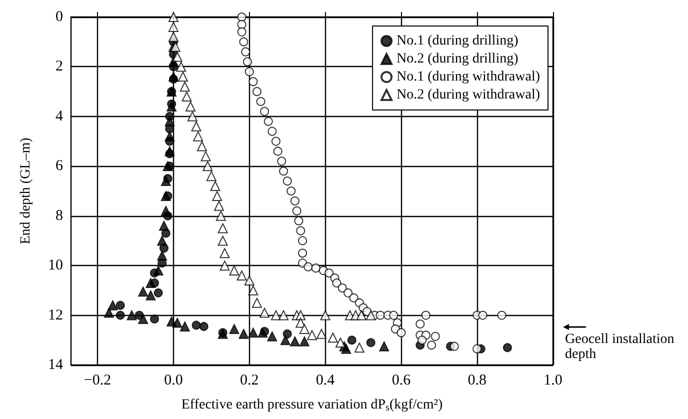 This screenshot has width=688, height=419. Describe the element at coordinates (457, 41) in the screenshot. I see `legend-label: No.1 (during drilling)` at that location.